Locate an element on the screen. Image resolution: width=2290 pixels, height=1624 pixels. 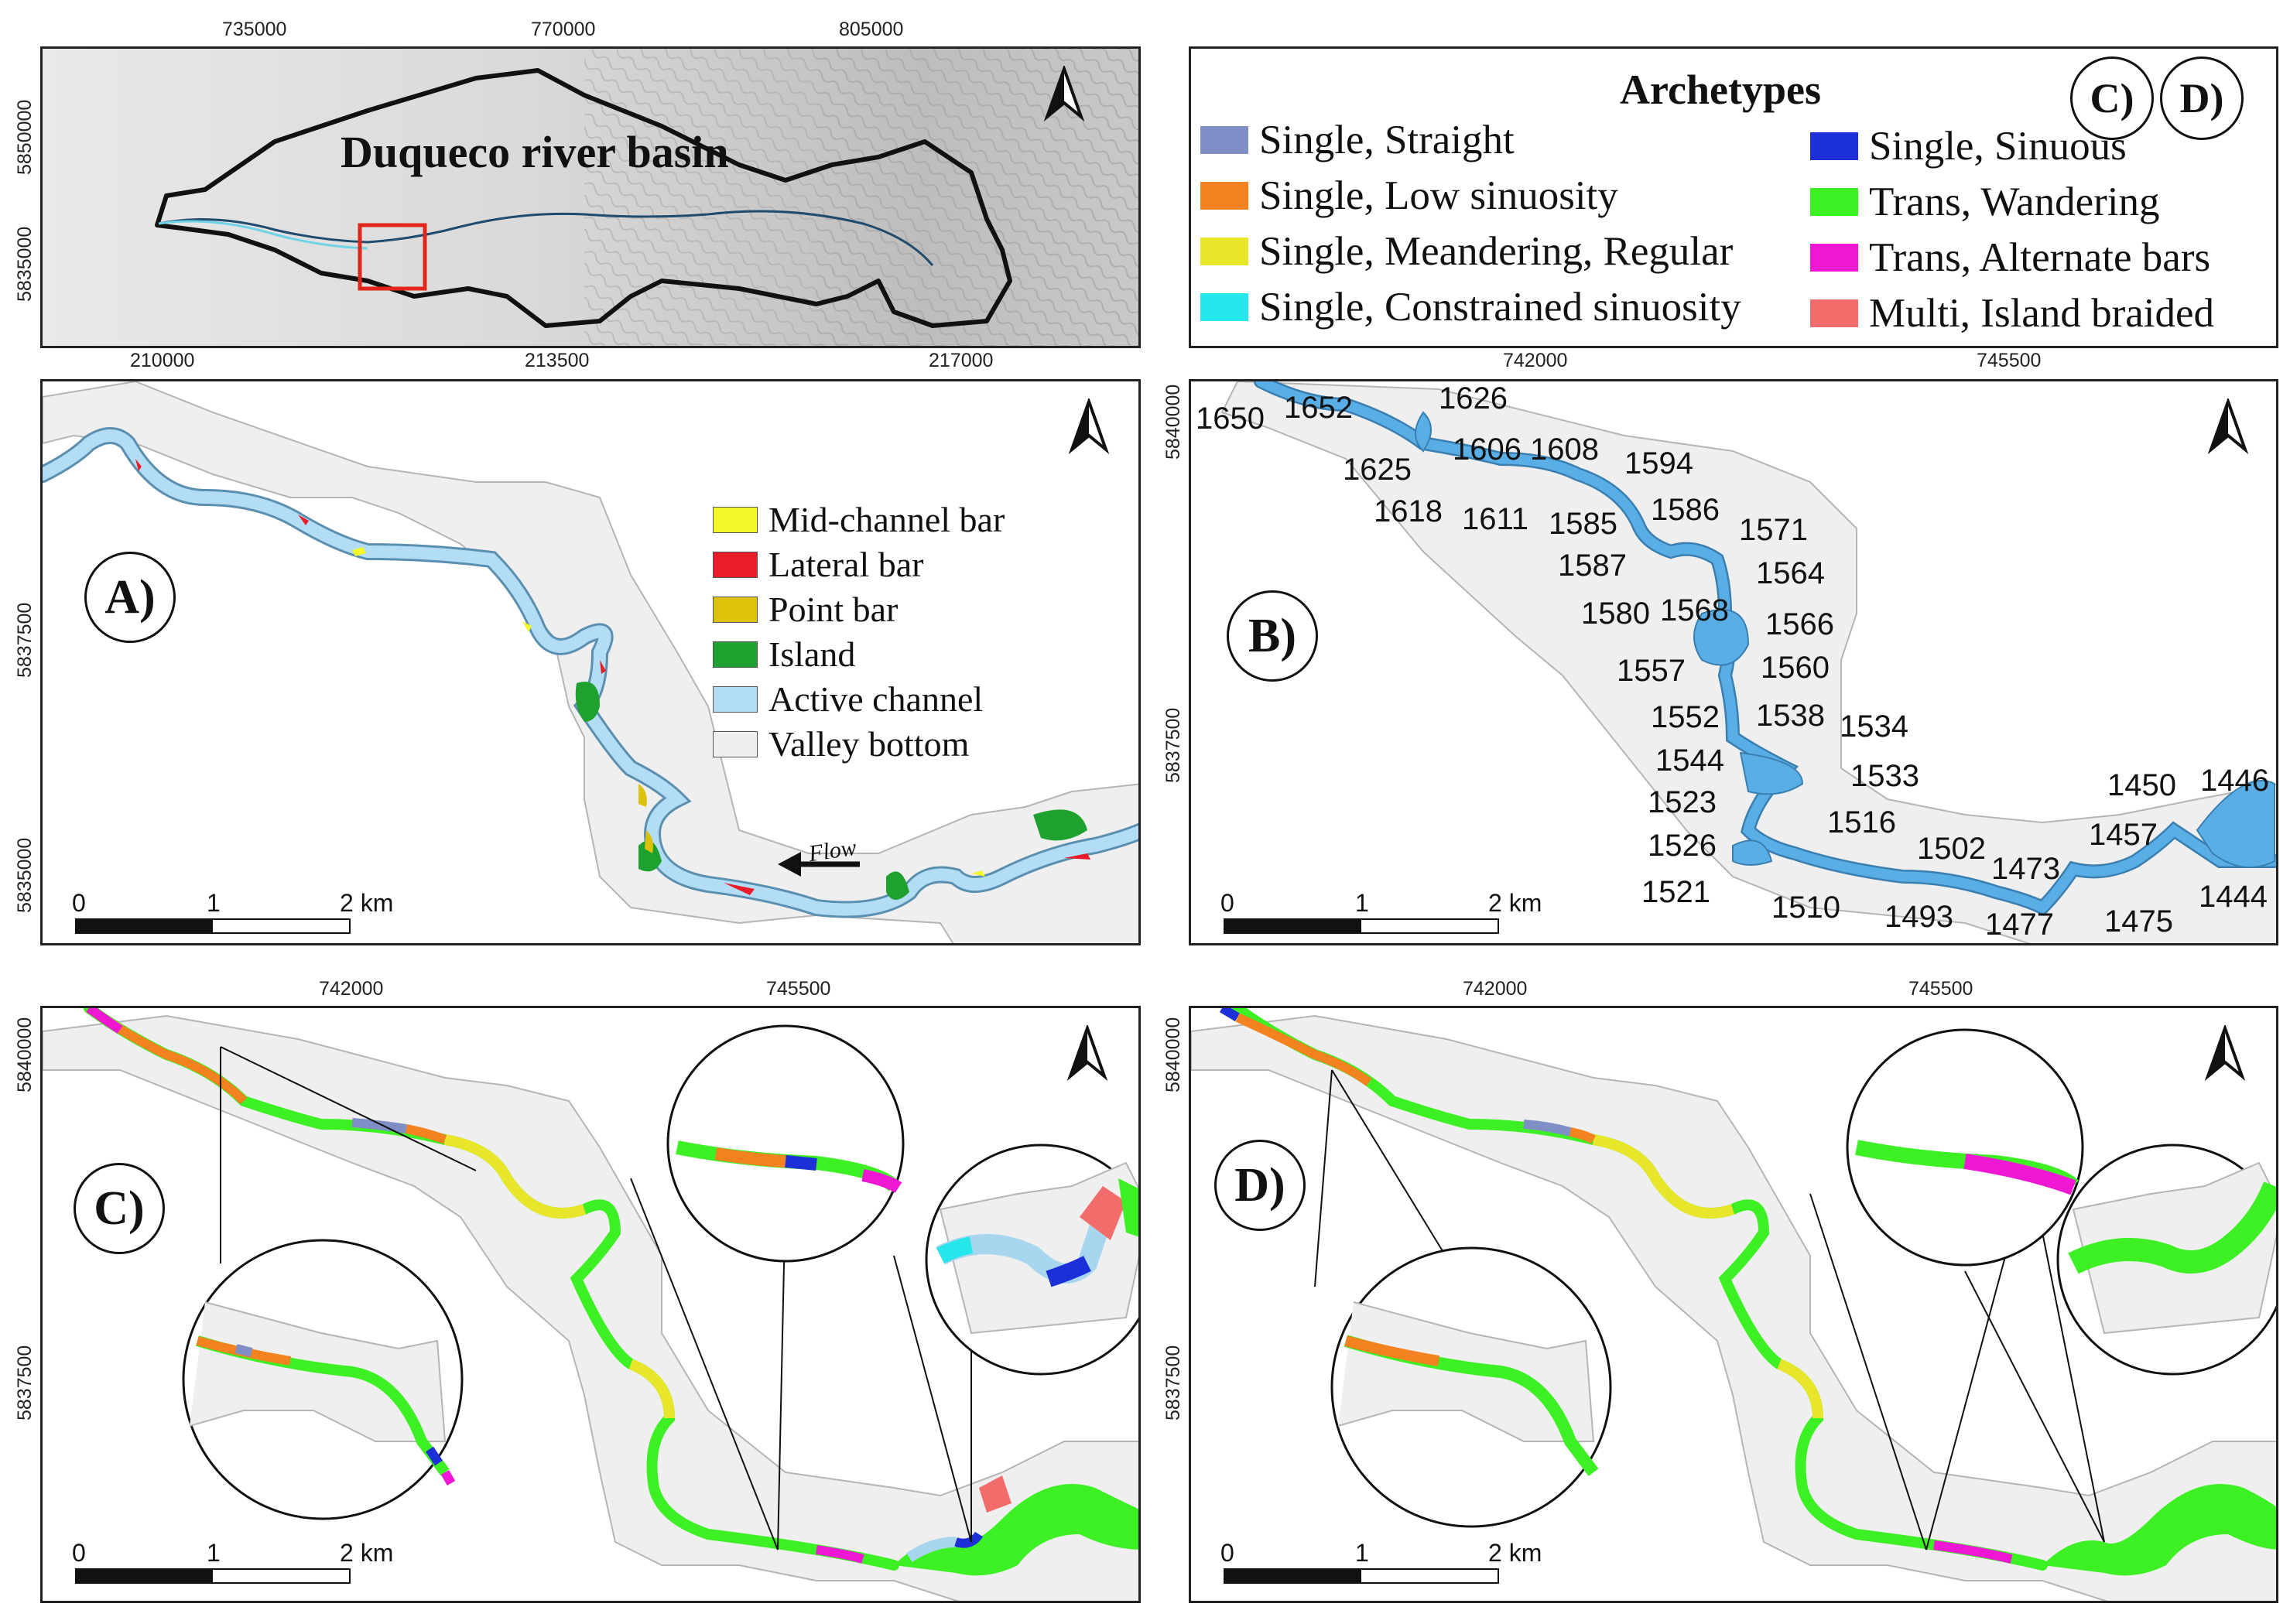
cross-section-label: 1552 is located at coordinates (1685, 717).